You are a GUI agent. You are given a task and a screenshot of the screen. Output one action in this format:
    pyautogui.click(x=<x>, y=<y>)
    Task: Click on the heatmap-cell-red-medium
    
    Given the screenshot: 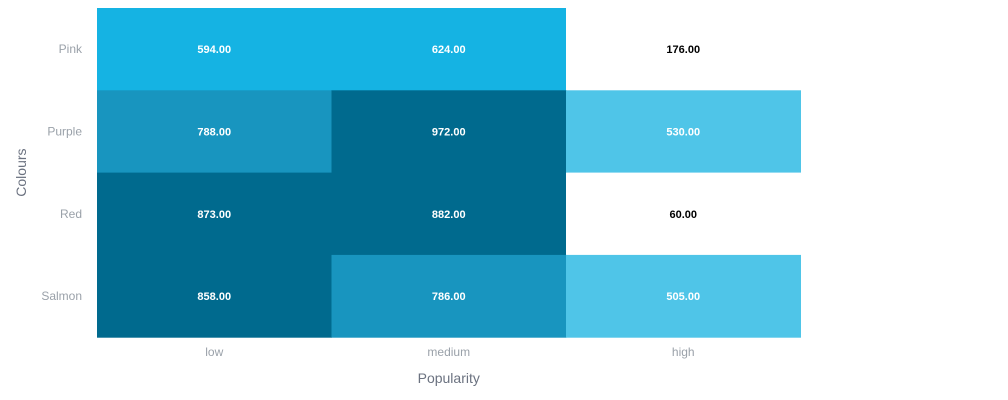 What is the action you would take?
    pyautogui.click(x=449, y=214)
    